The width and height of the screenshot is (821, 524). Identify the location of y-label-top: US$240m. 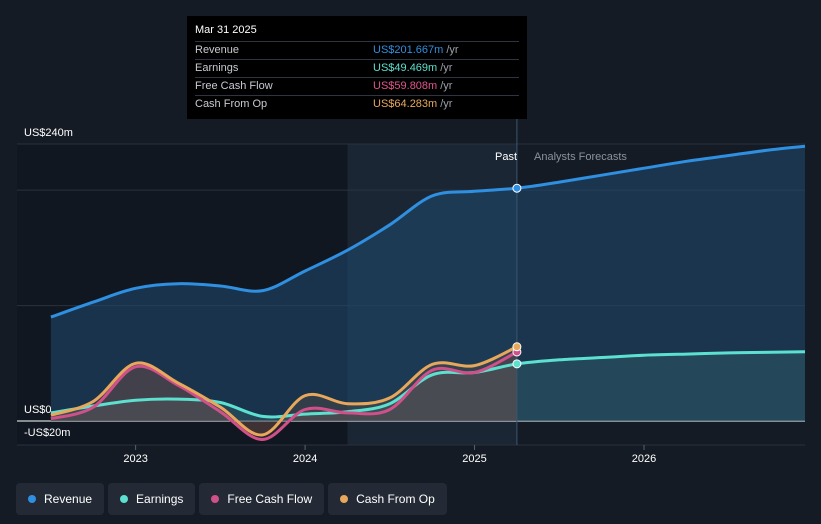
(48, 133).